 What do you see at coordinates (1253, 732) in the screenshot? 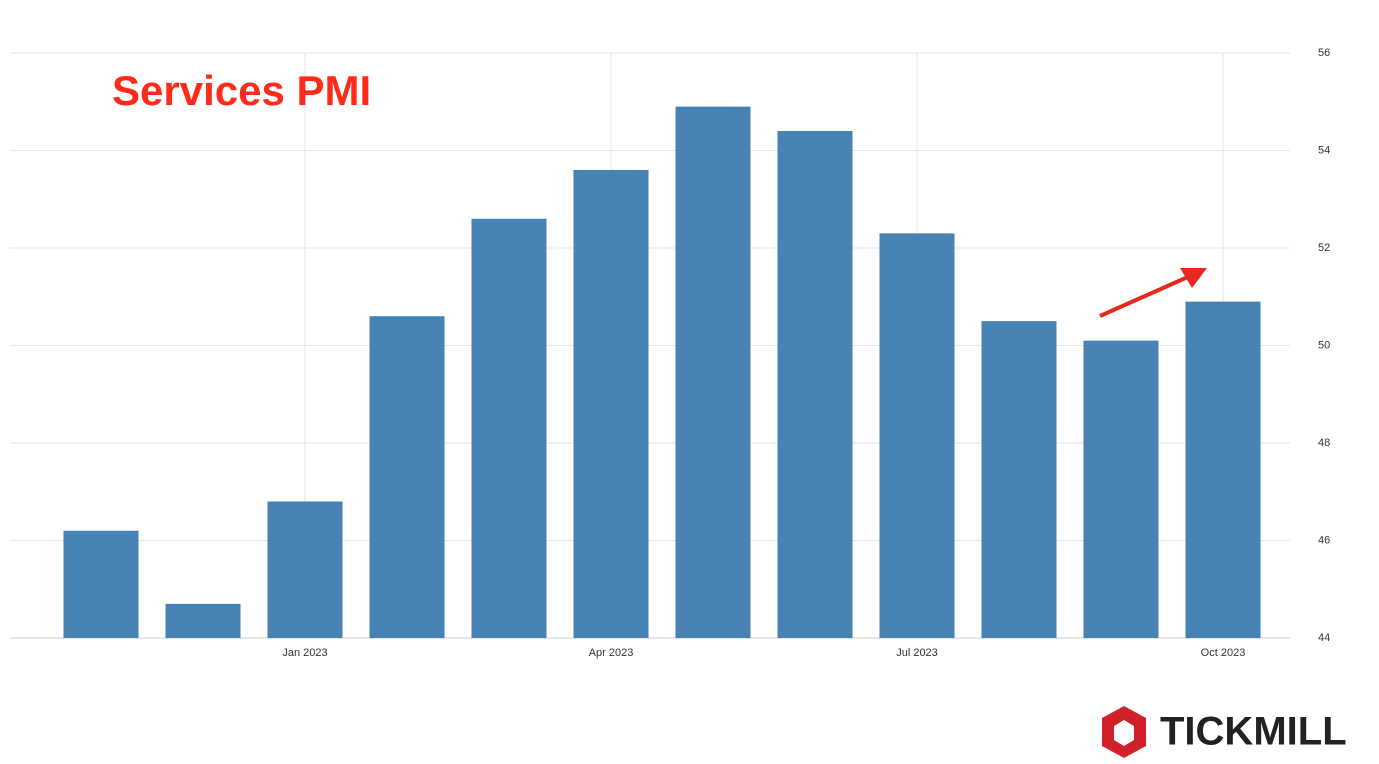
I see `logo-text: TICKMILL` at bounding box center [1253, 732].